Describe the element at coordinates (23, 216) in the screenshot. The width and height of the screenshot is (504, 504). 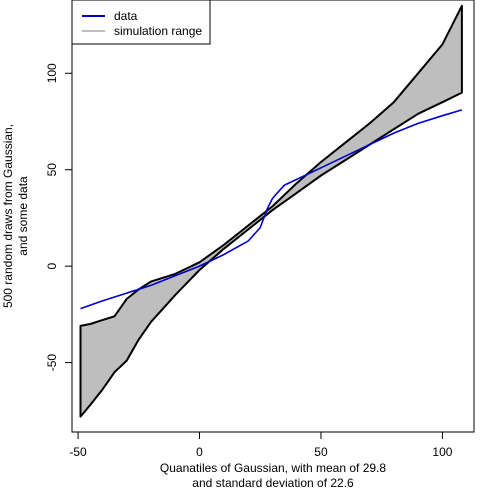
I see `y-axis-label-line-2: and some data` at that location.